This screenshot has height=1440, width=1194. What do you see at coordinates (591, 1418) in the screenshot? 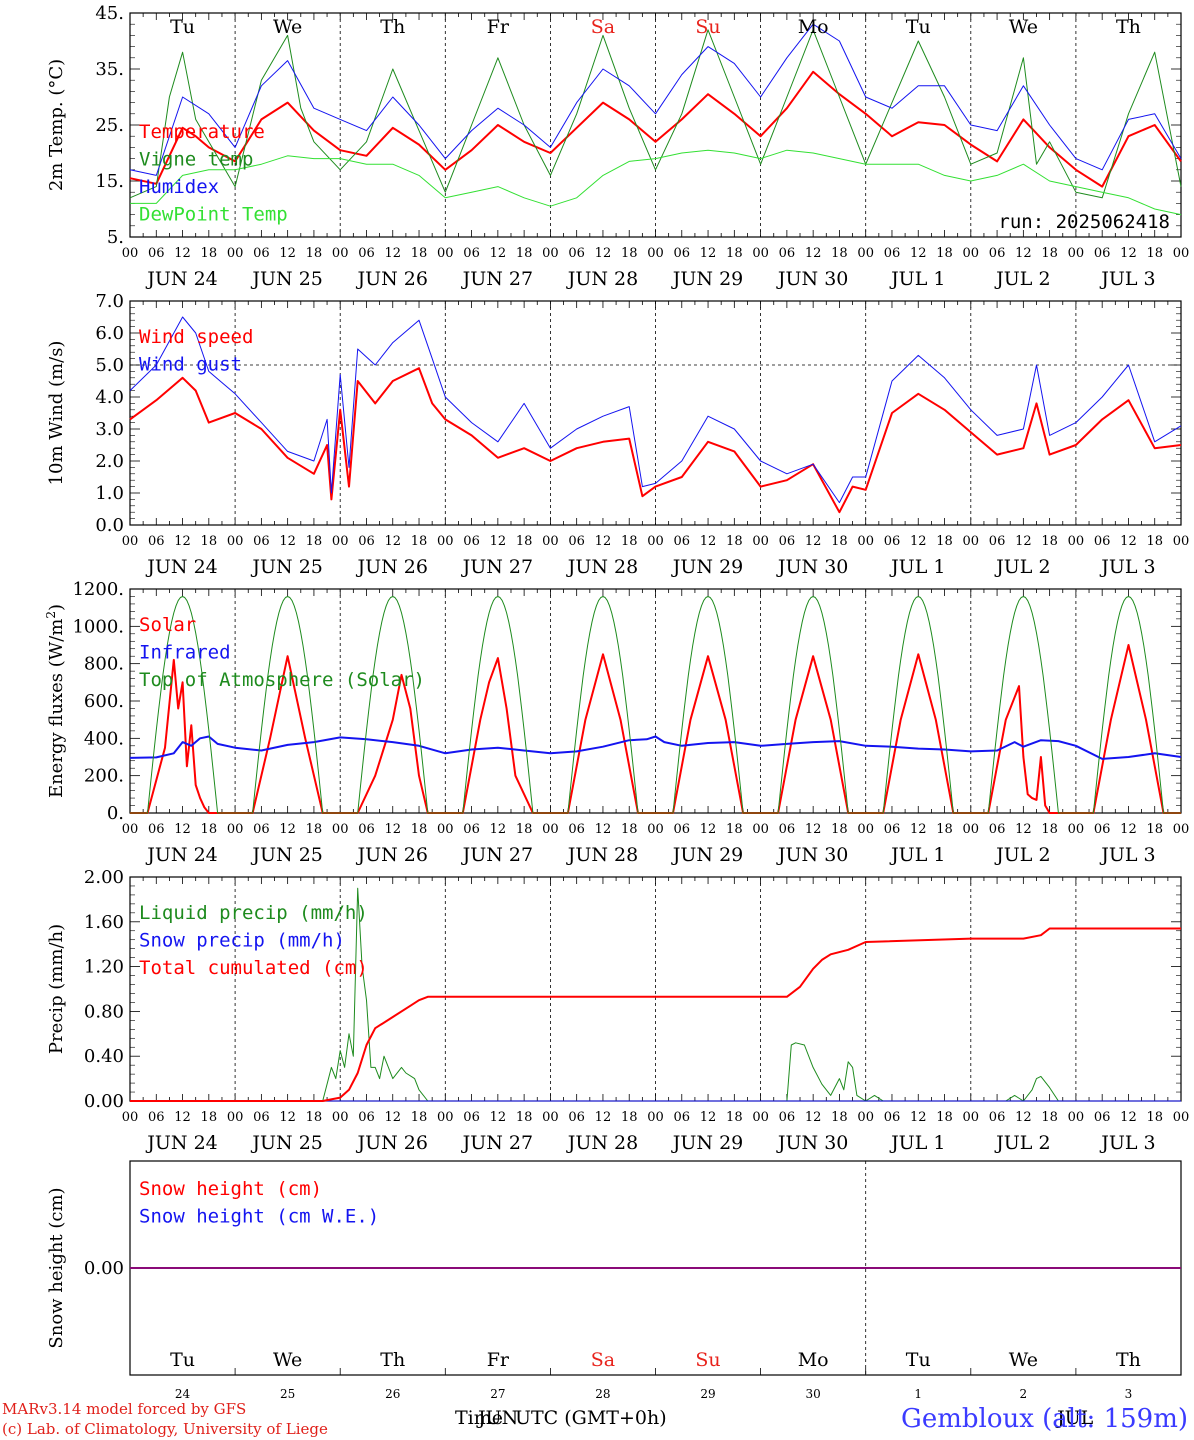
I see `x-axis-title-utc: UTC (GMT+0h)` at bounding box center [591, 1418].